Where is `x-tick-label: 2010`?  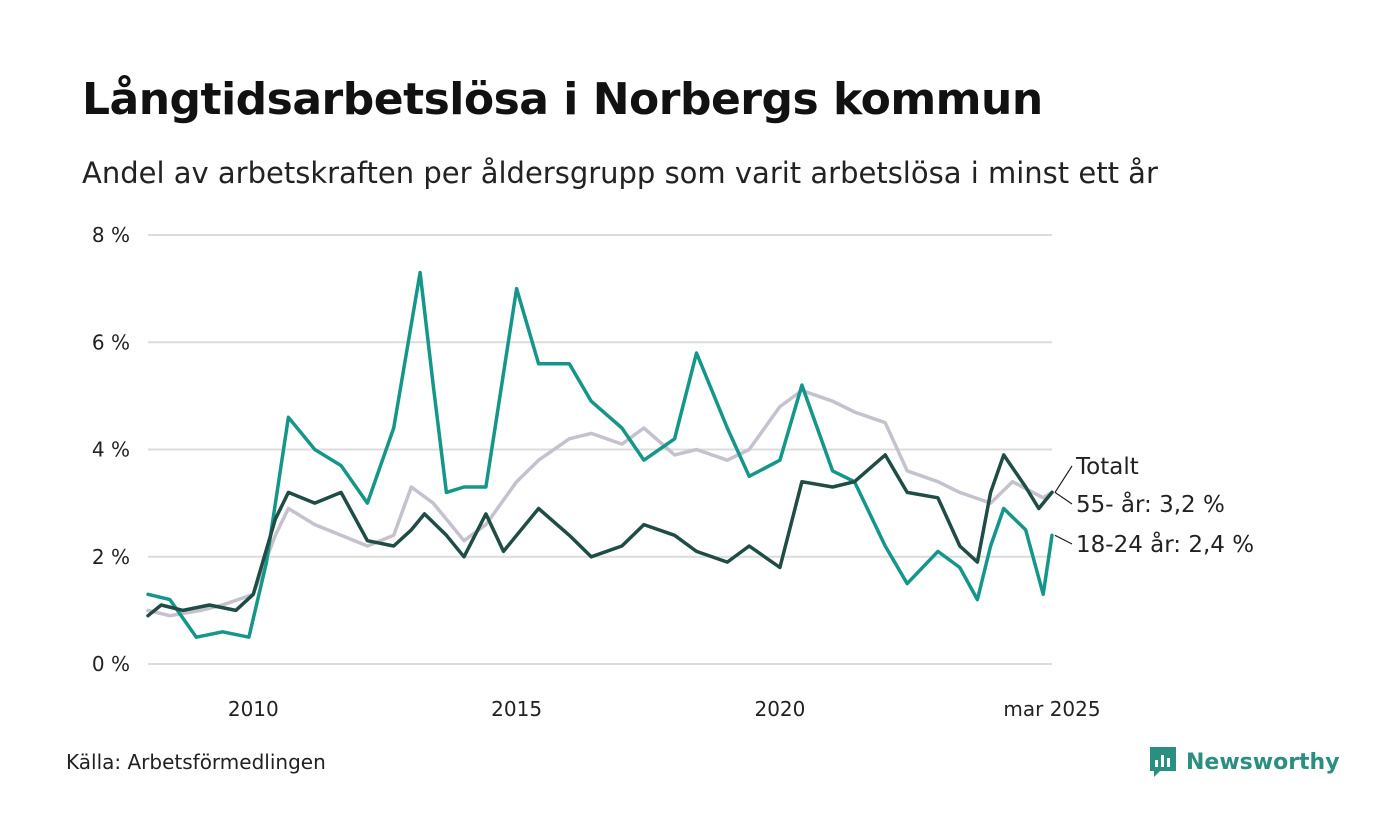
x-tick-label: 2010 is located at coordinates (253, 709).